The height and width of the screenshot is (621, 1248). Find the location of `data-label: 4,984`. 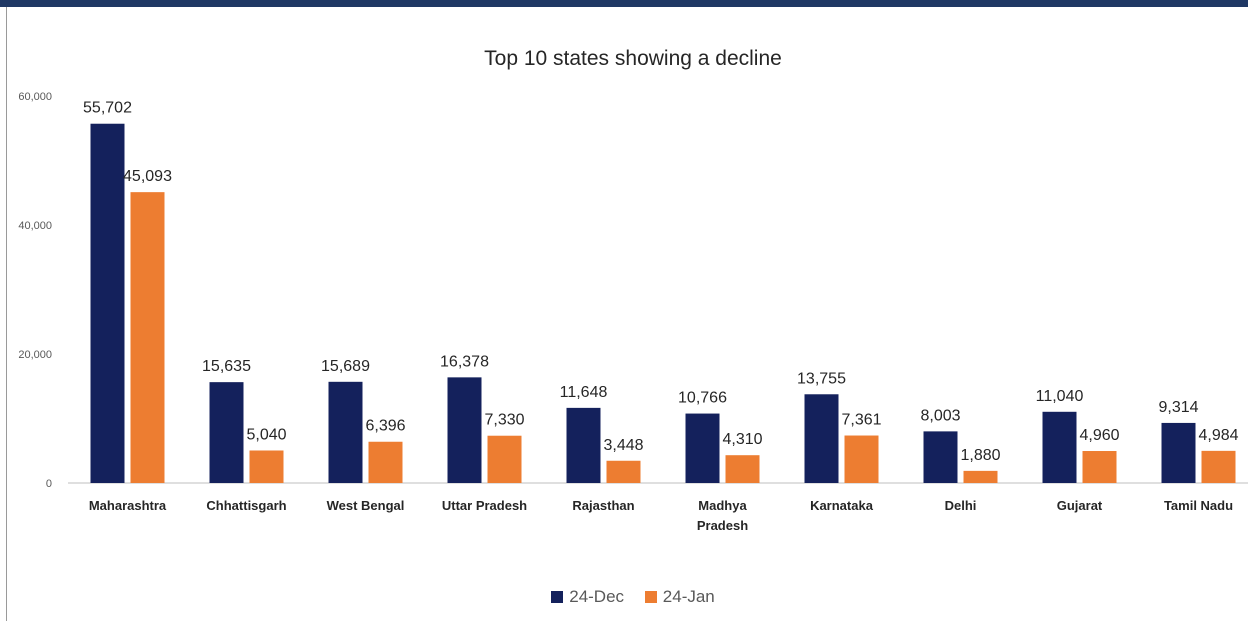

data-label: 4,984 is located at coordinates (1218, 435).